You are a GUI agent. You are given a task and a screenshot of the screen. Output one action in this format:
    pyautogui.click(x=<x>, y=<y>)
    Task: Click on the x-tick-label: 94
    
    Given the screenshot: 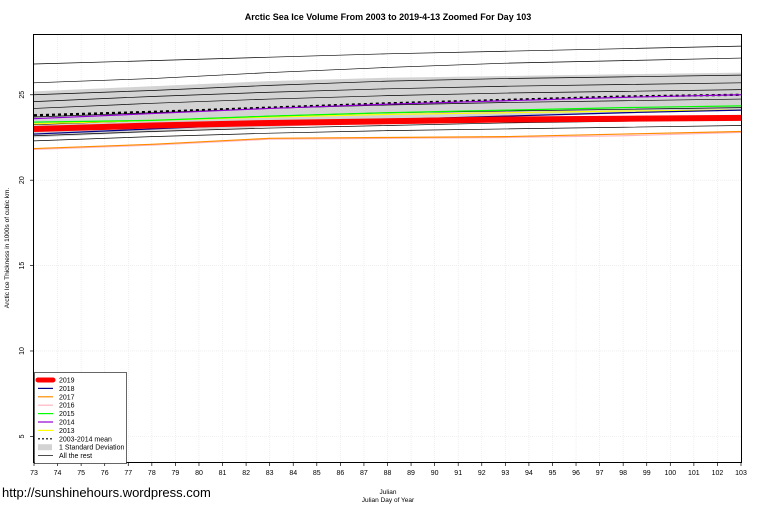 What is the action you would take?
    pyautogui.click(x=529, y=473)
    